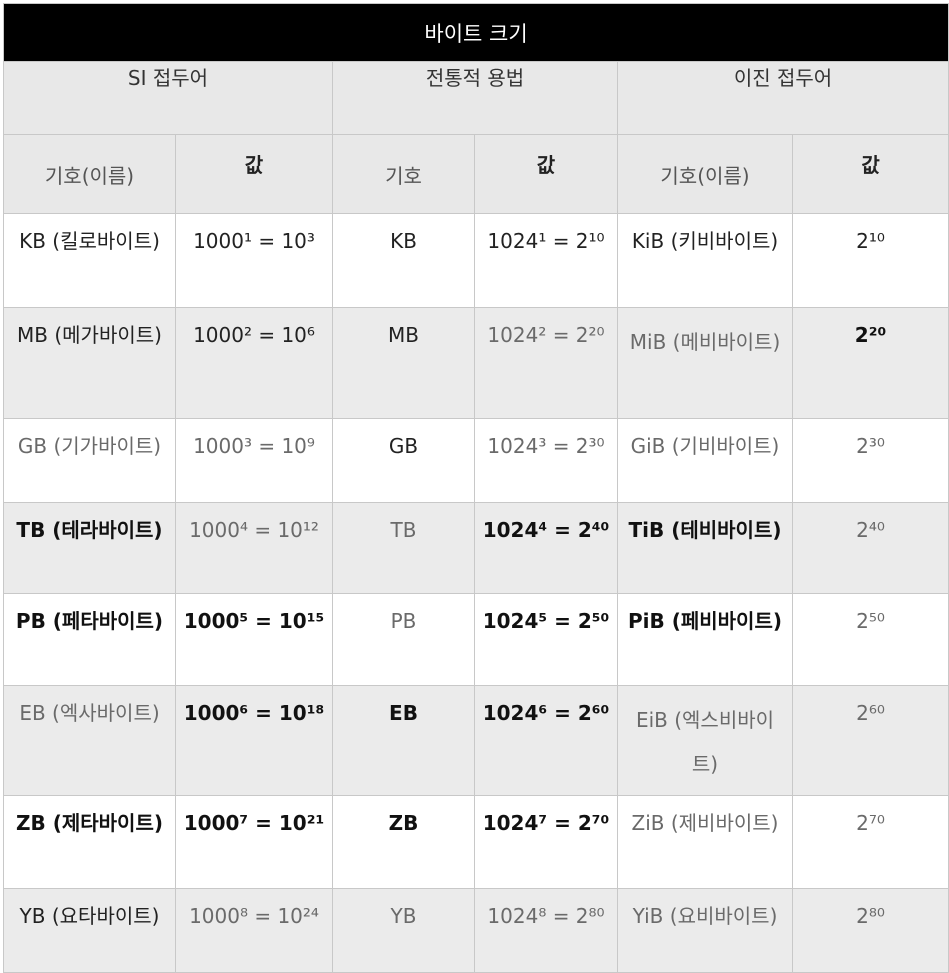 The image size is (949, 973). Describe the element at coordinates (89, 363) in the screenshot. I see `si-symbol: MB (메가바이트)` at that location.